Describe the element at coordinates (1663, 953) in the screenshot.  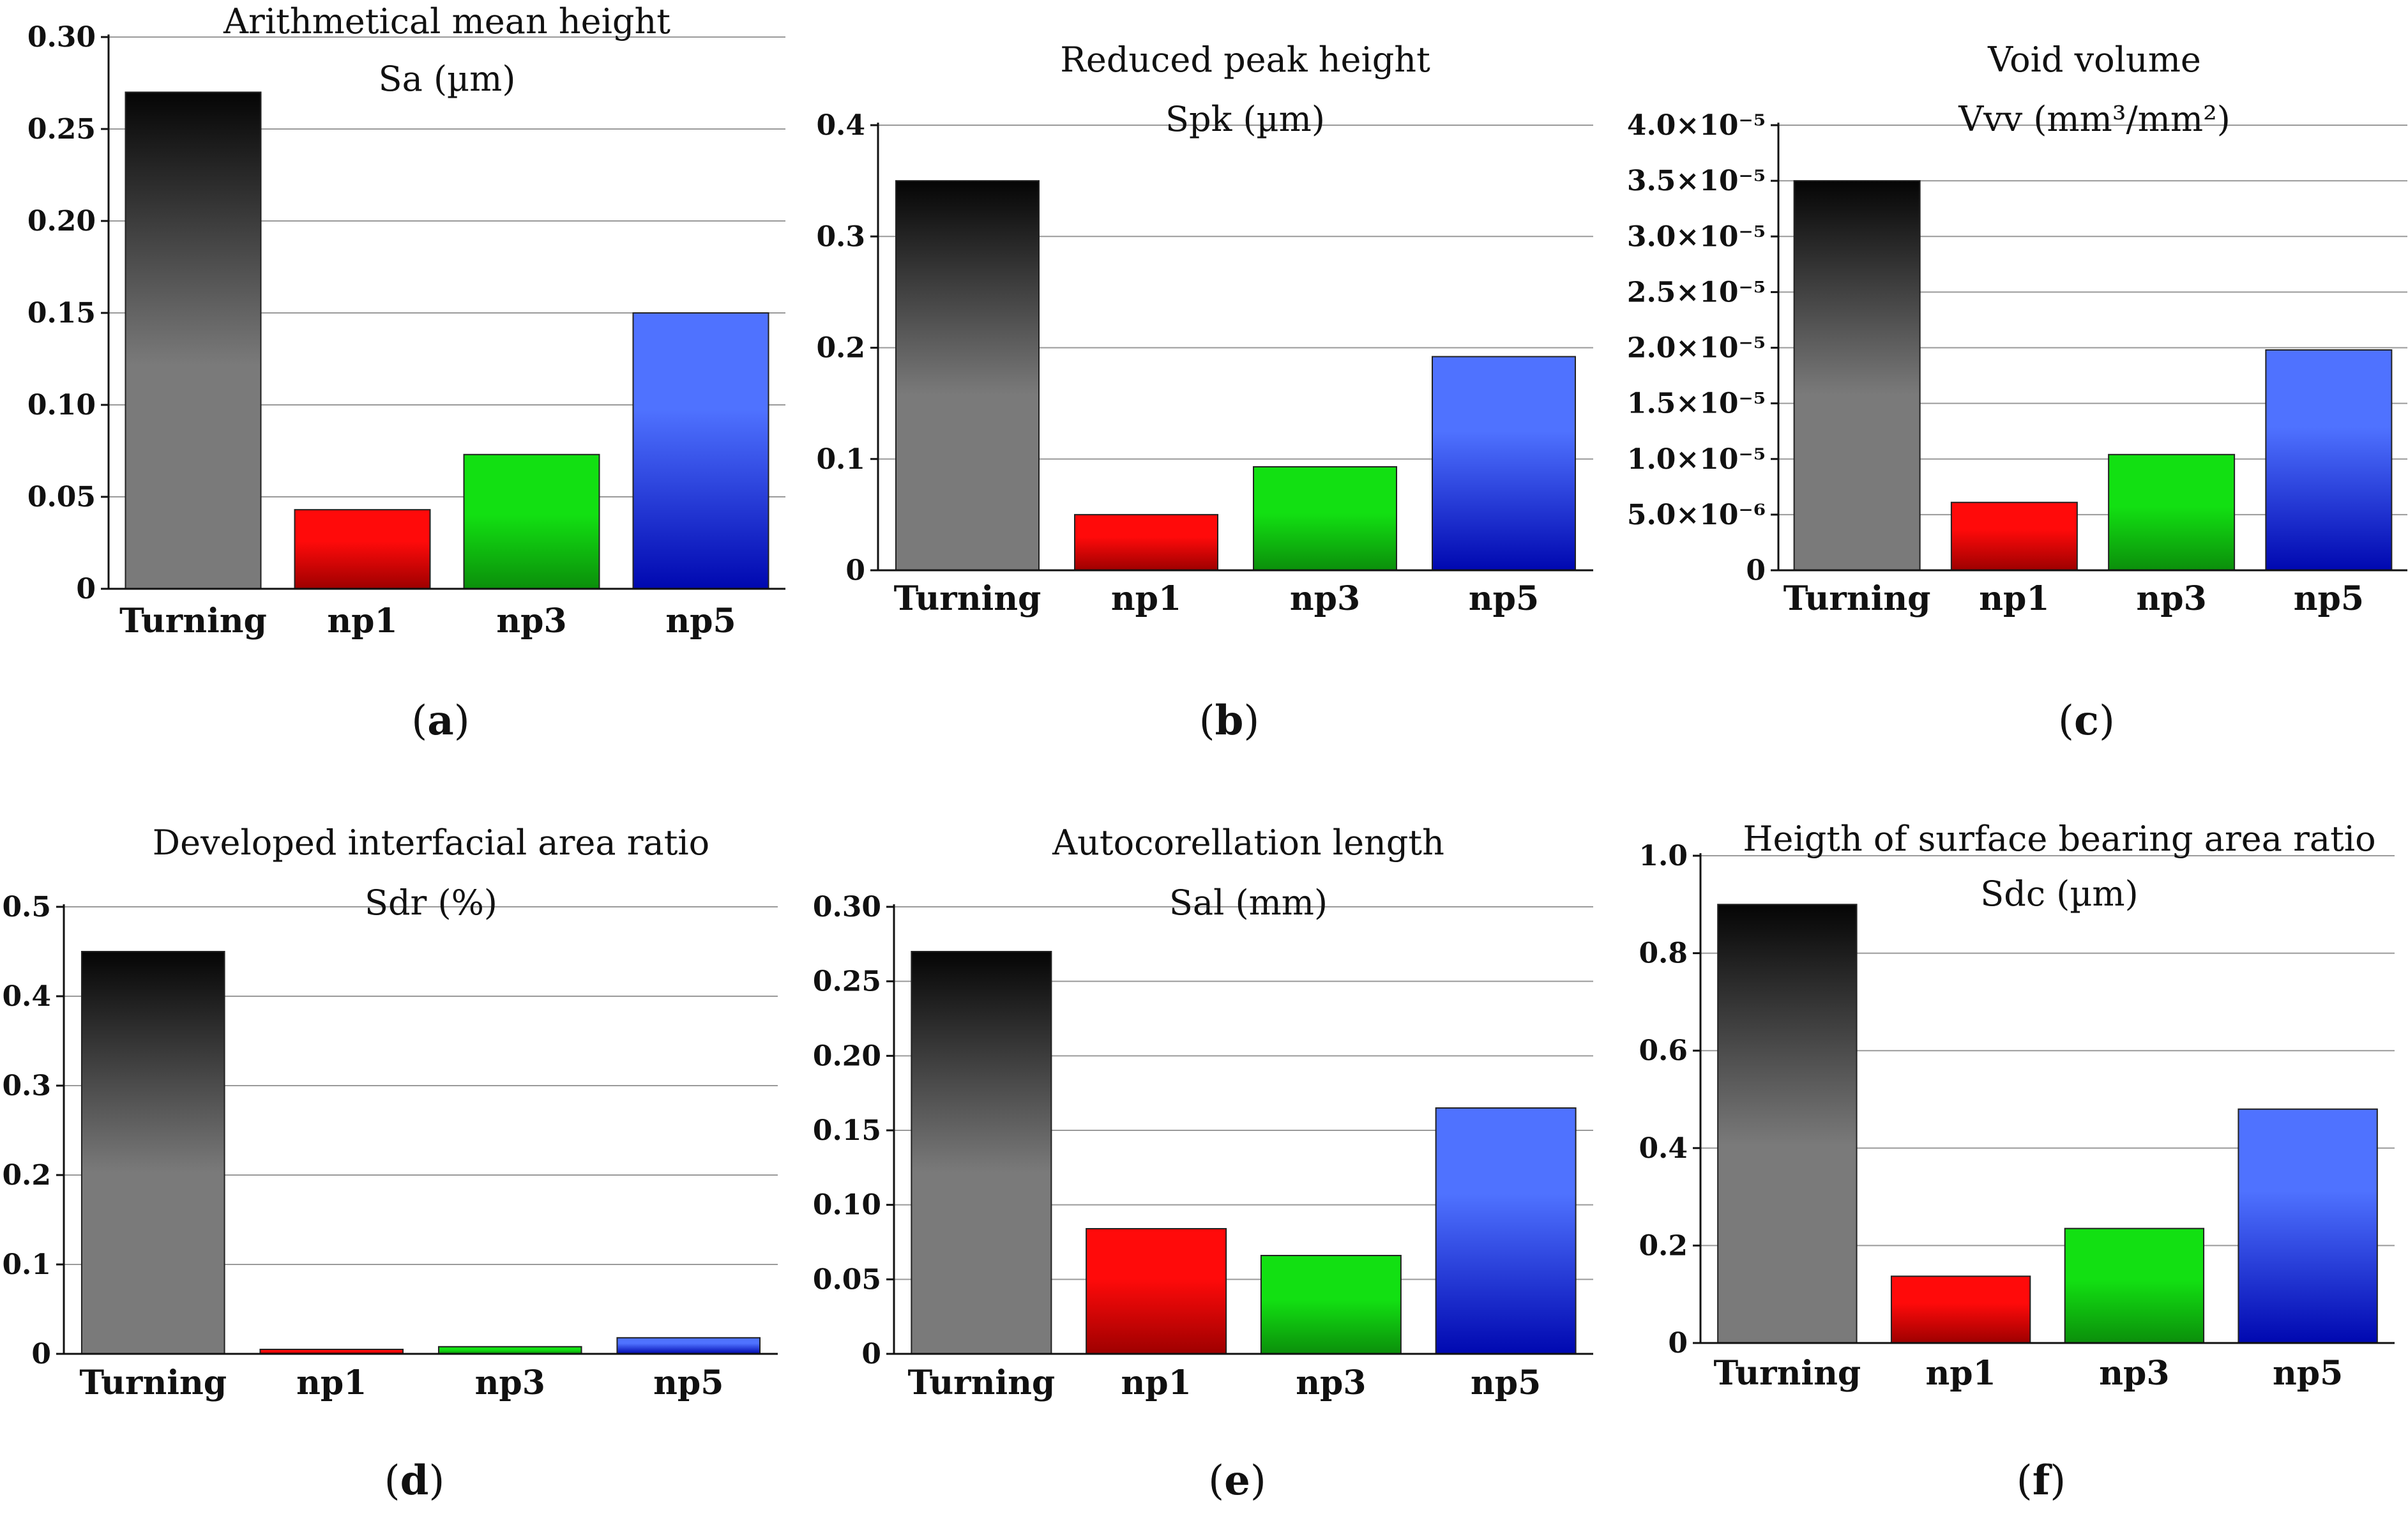
I see `y-tick-label: 0.8` at that location.